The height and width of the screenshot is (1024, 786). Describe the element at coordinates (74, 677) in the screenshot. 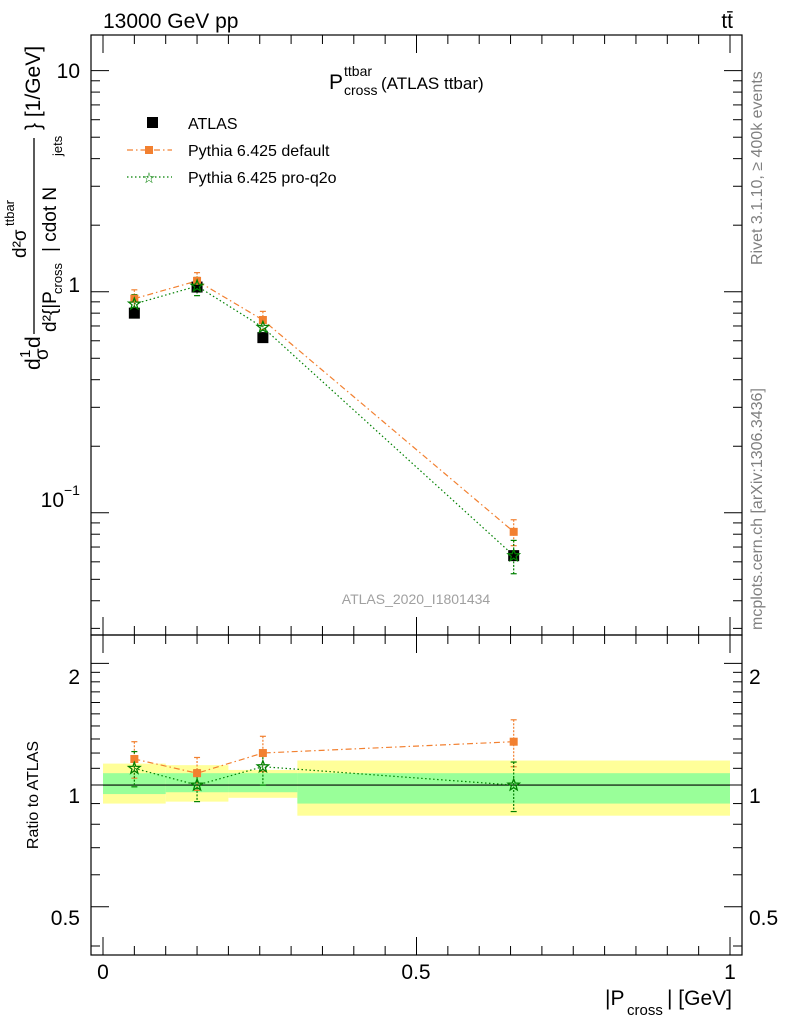

I see `ratio-y-tick-2: 2` at that location.